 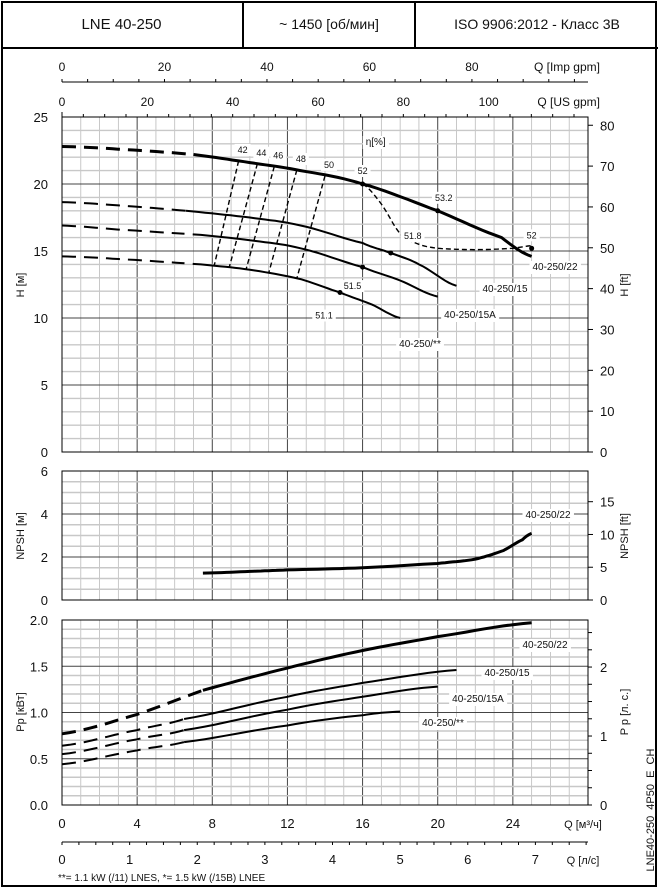 I want to click on head-ft-tick-label: 80, so click(x=607, y=125).